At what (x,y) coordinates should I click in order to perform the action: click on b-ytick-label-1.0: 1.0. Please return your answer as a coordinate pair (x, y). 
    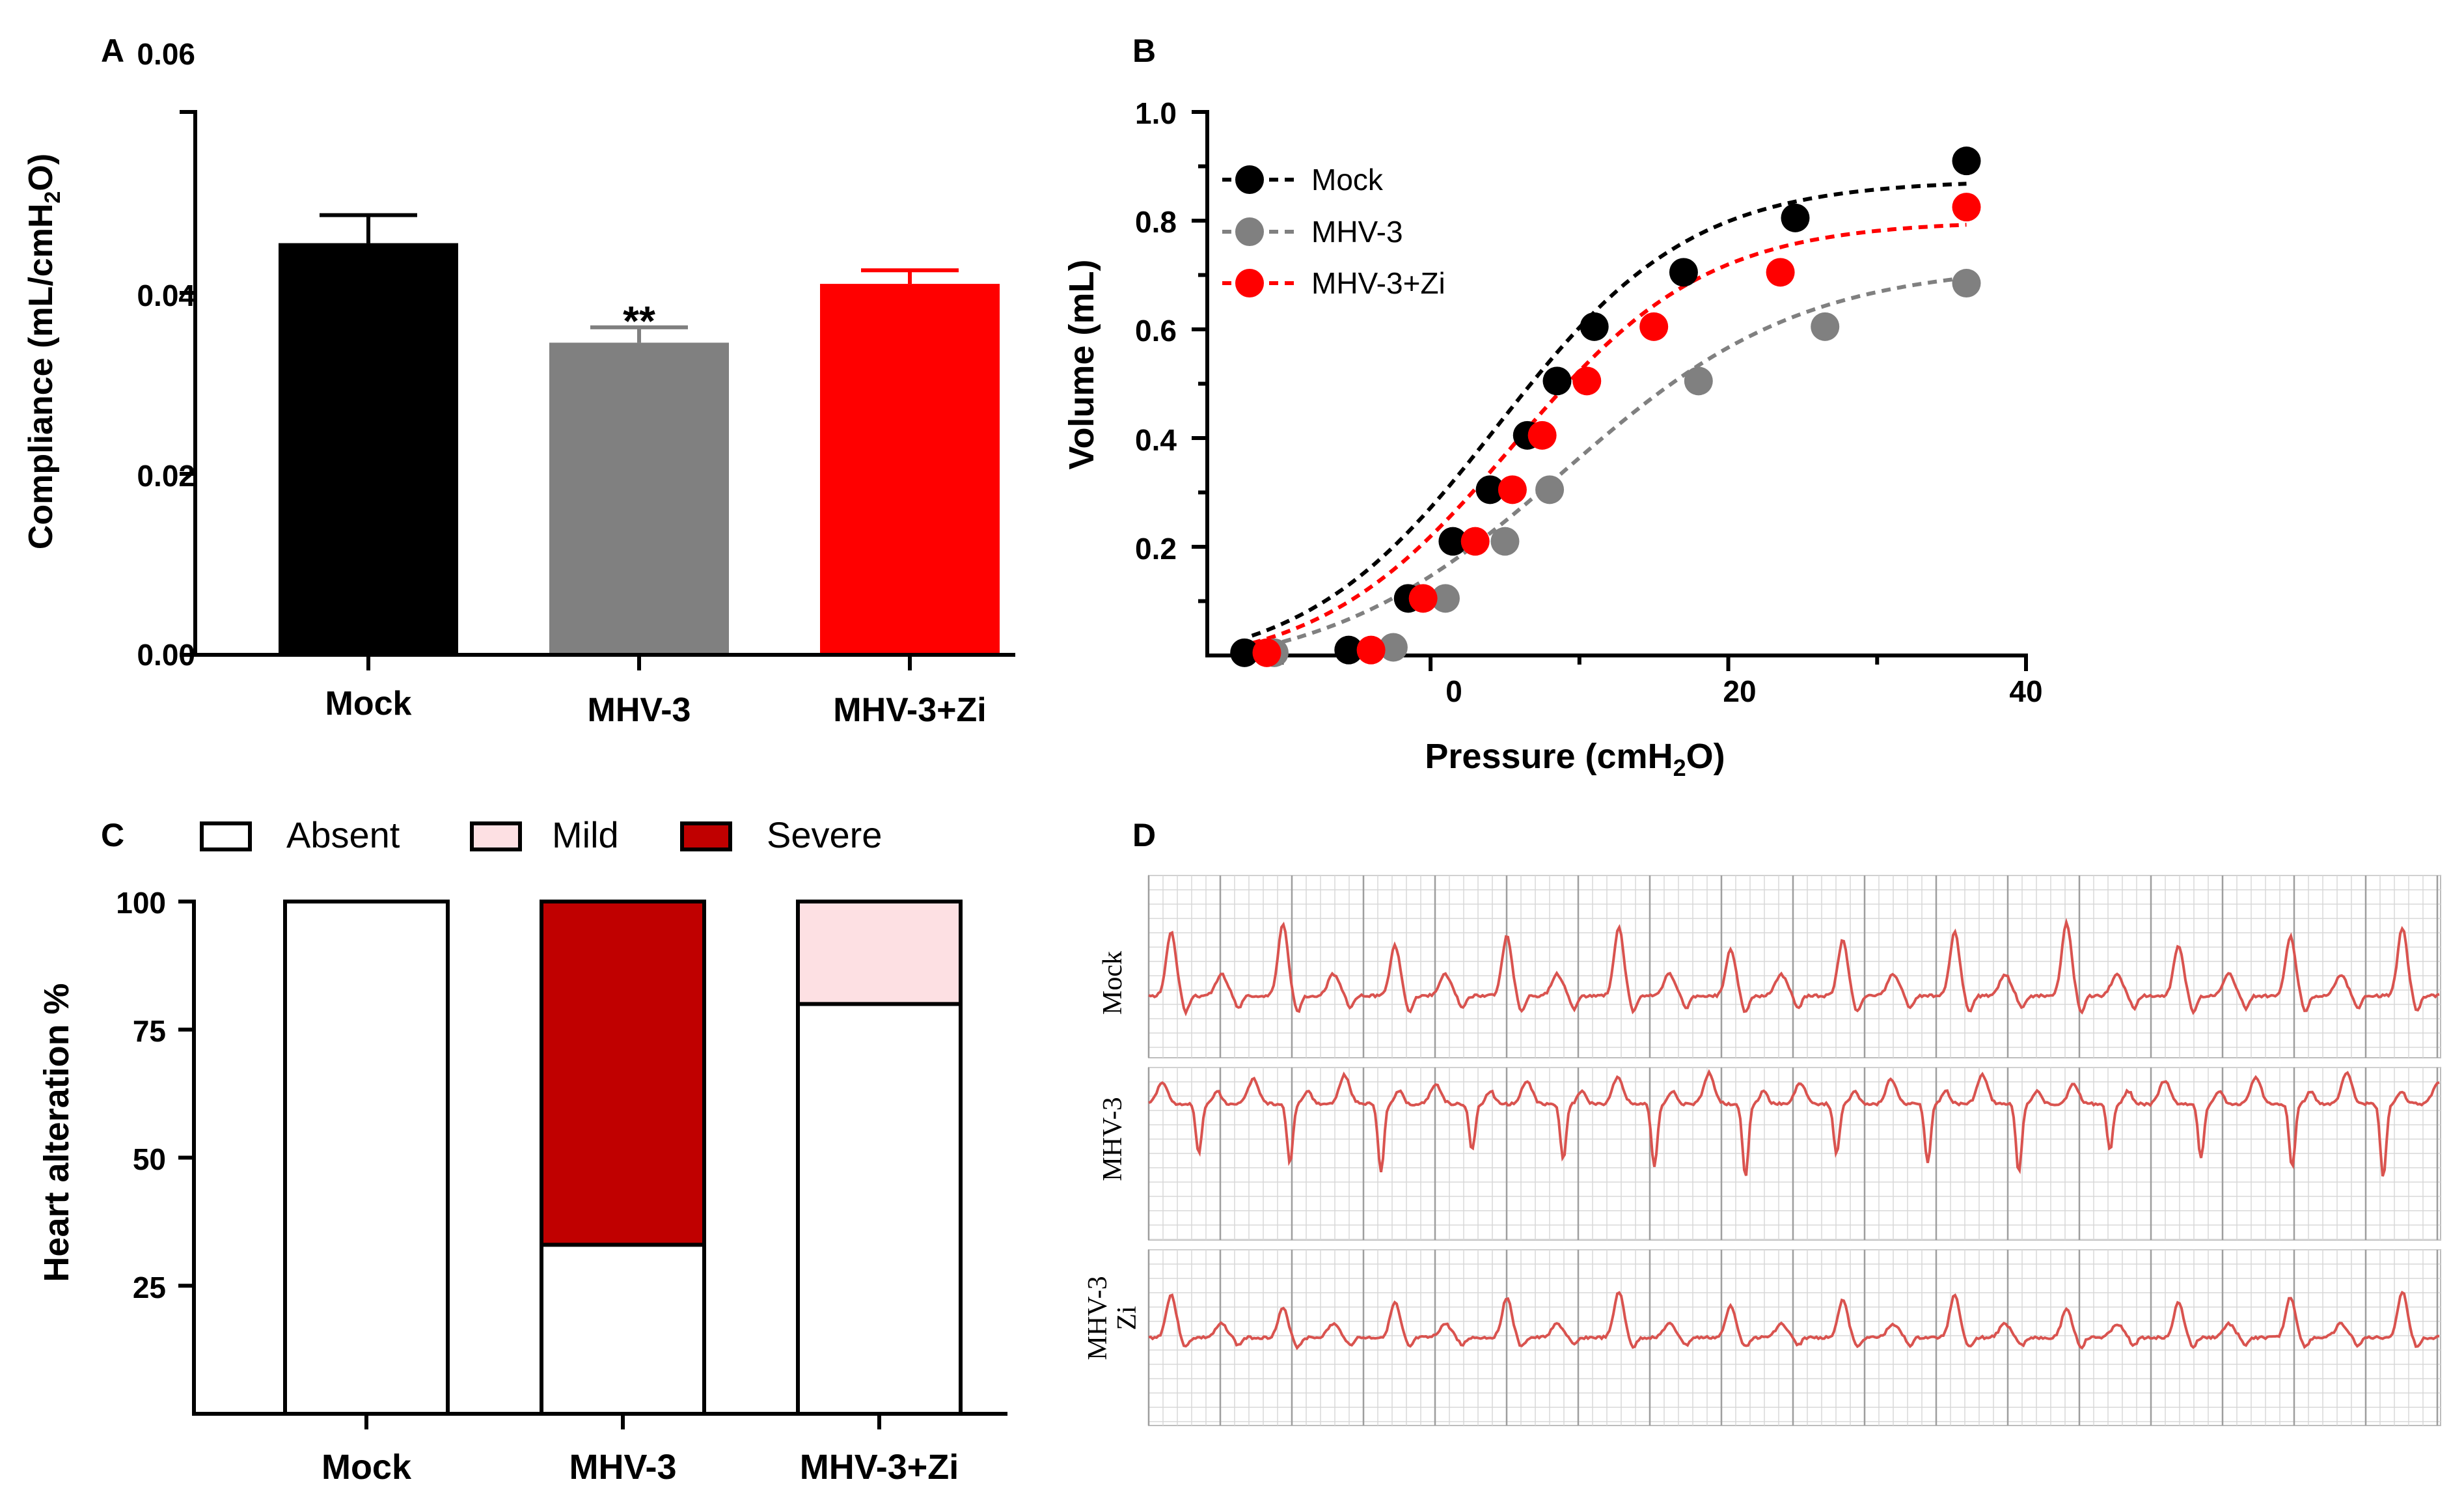
    Looking at the image, I should click on (1156, 113).